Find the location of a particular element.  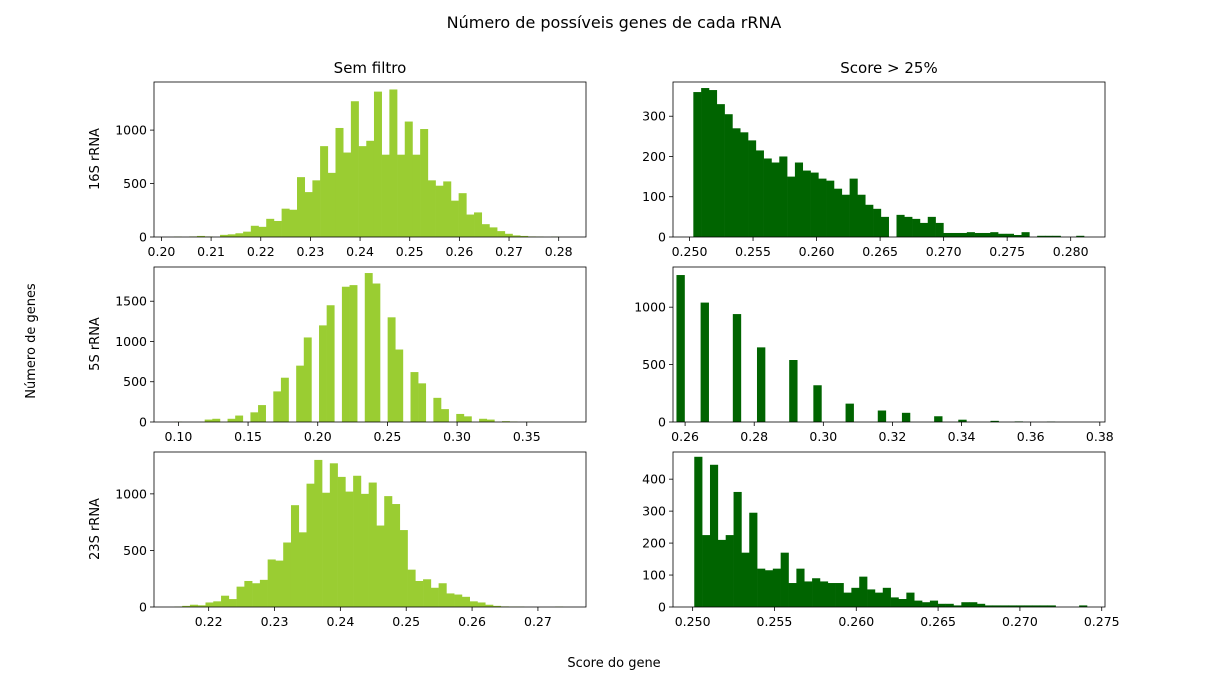

x-tick-label: 0.24 is located at coordinates (360, 251).